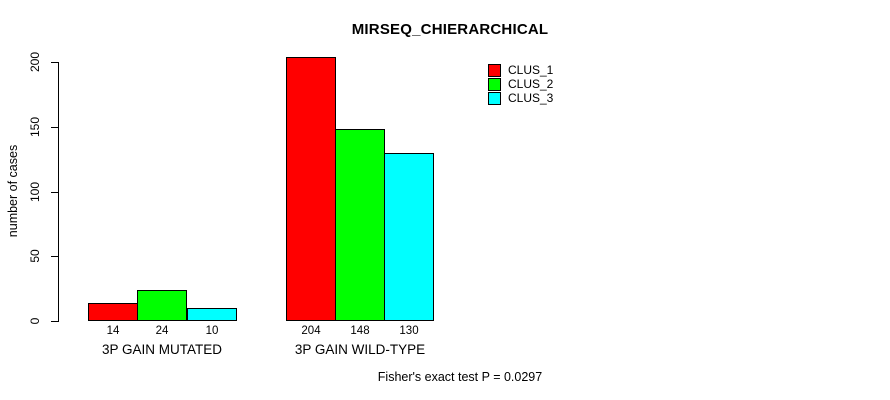 The width and height of the screenshot is (890, 400). Describe the element at coordinates (35, 321) in the screenshot. I see `y-axis-tick-label: 0` at that location.